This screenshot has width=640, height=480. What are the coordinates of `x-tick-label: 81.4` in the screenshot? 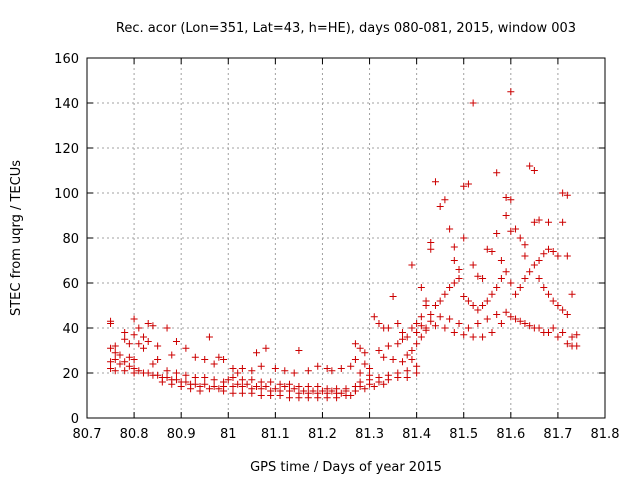 It's located at (416, 434).